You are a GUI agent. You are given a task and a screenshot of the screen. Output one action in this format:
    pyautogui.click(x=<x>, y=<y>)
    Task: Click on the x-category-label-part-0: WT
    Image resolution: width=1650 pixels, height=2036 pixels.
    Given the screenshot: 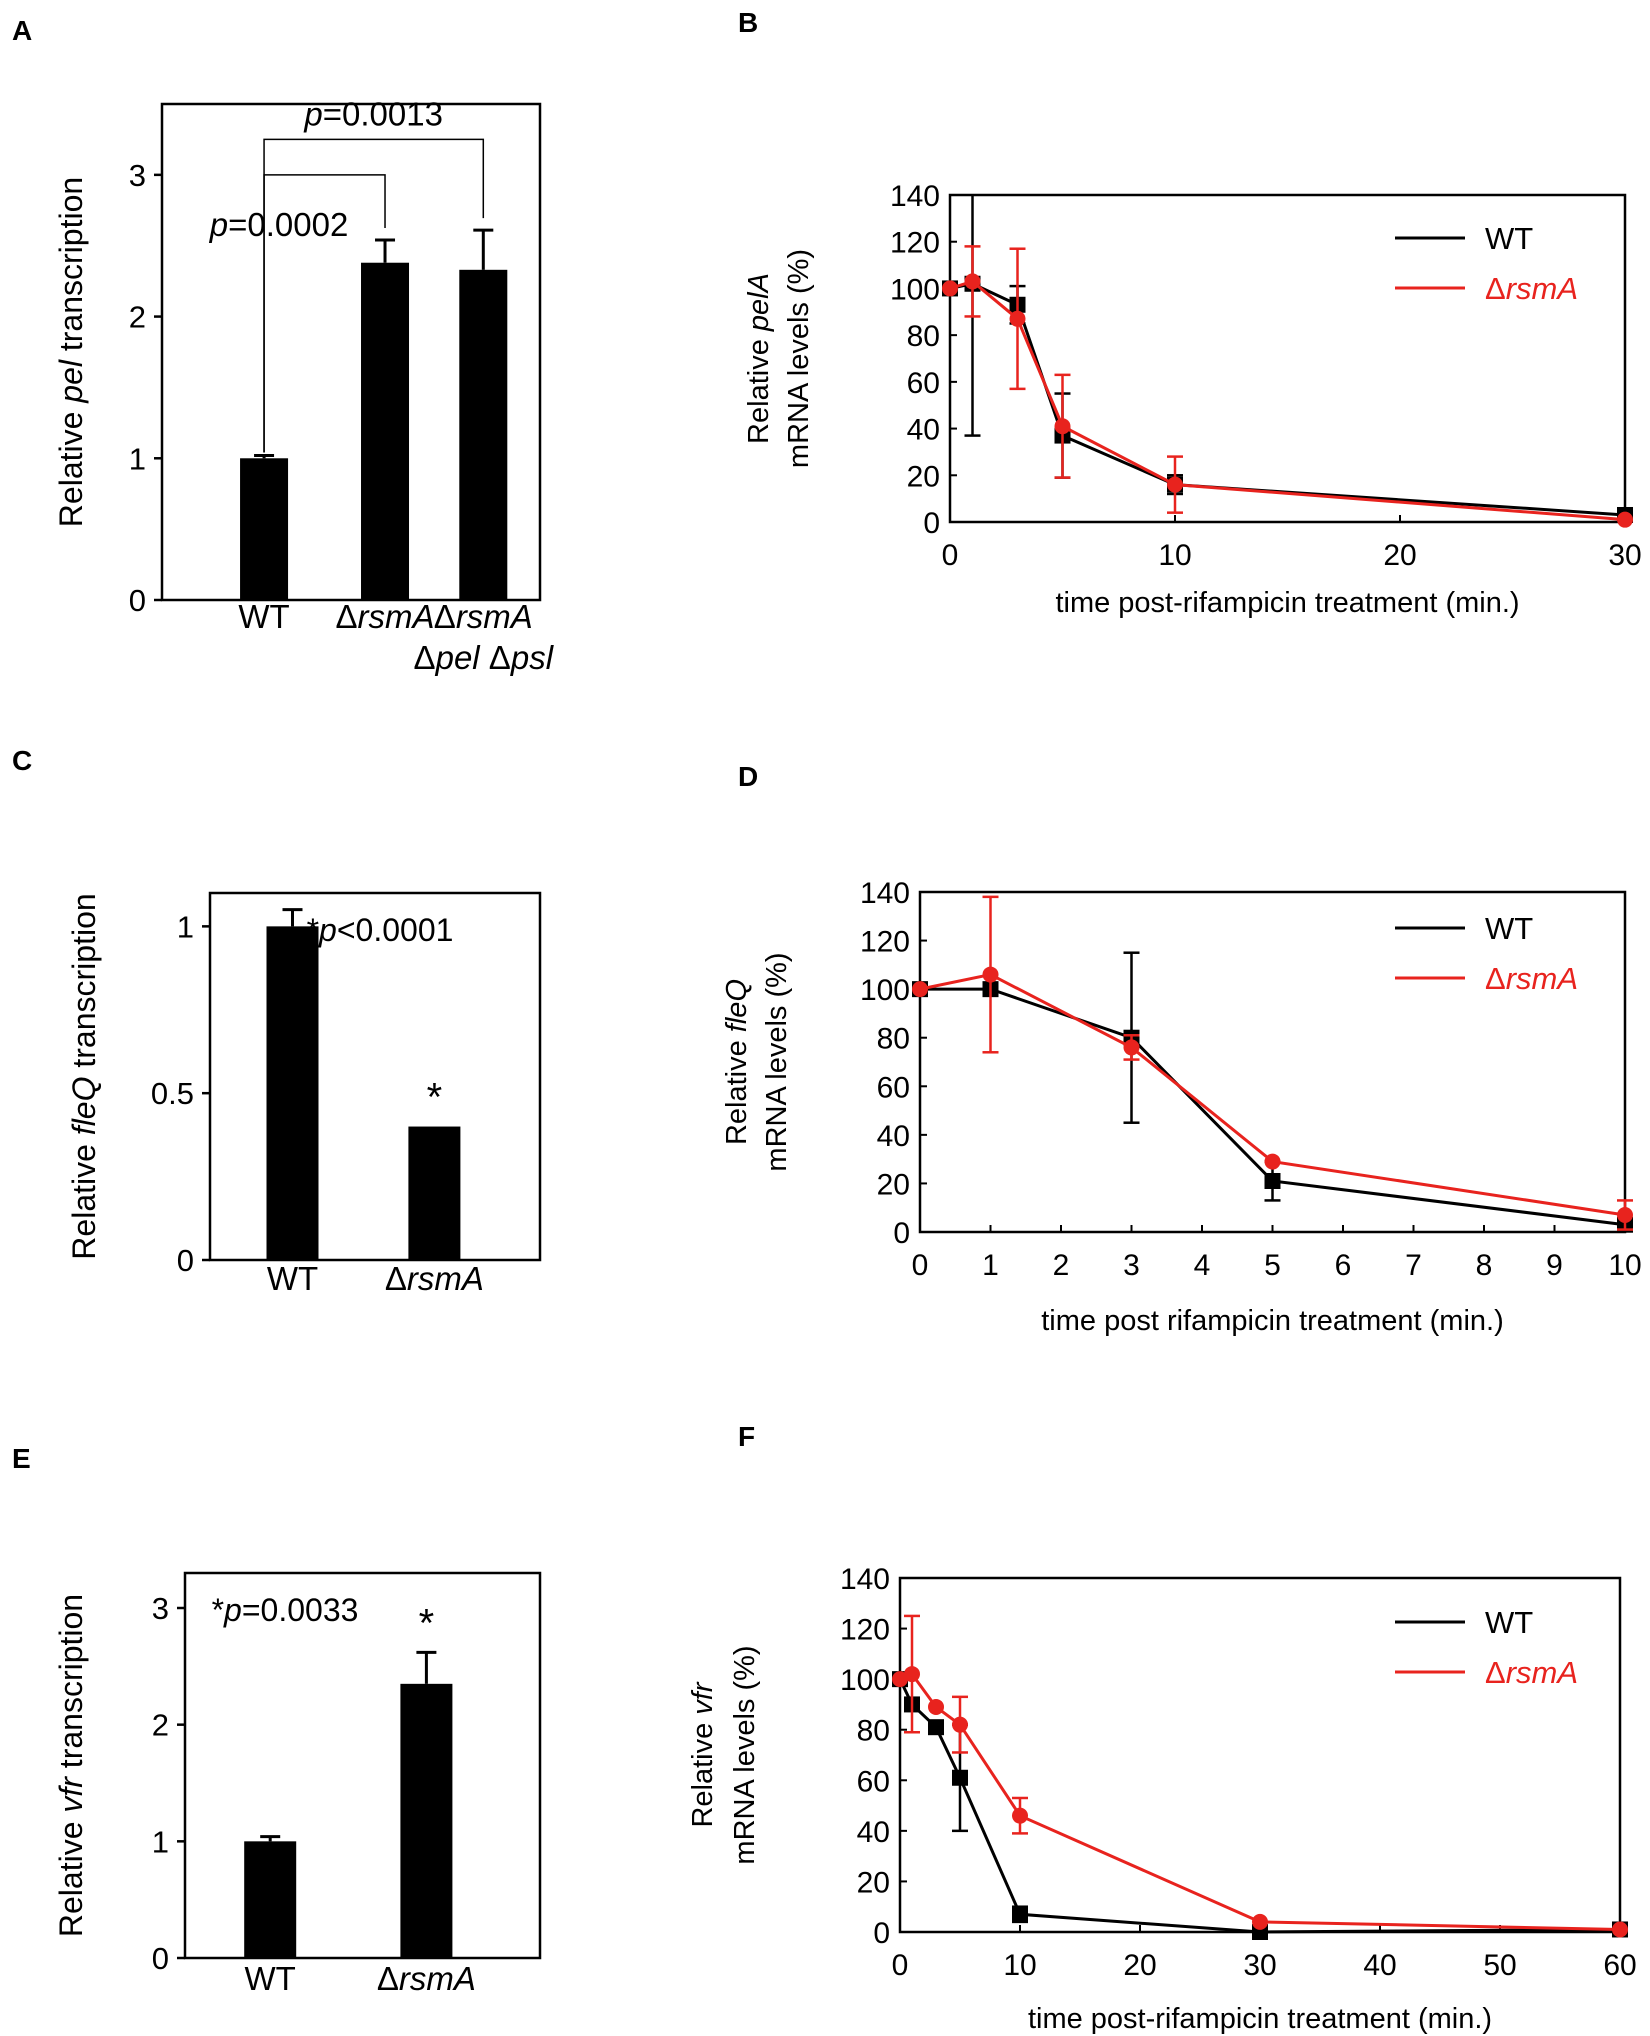 What is the action you would take?
    pyautogui.click(x=292, y=1278)
    